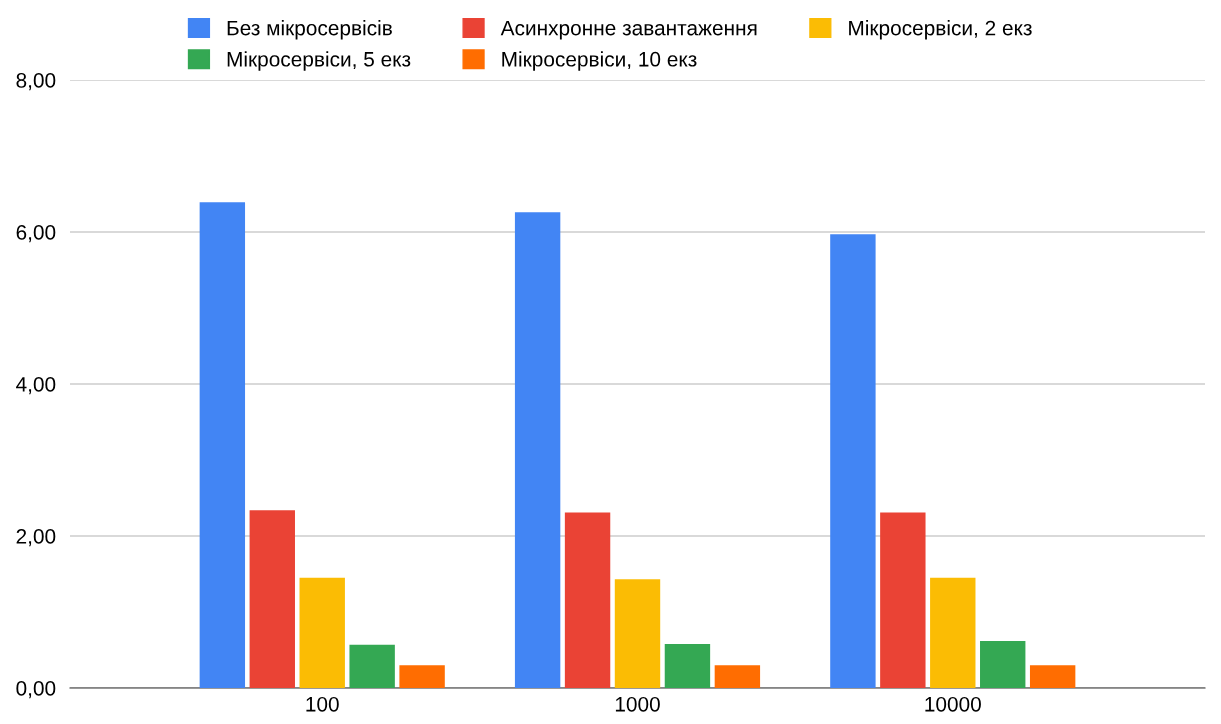 Image resolution: width=1221 pixels, height=724 pixels. I want to click on legend-label: Без мікросервісів, so click(309, 30).